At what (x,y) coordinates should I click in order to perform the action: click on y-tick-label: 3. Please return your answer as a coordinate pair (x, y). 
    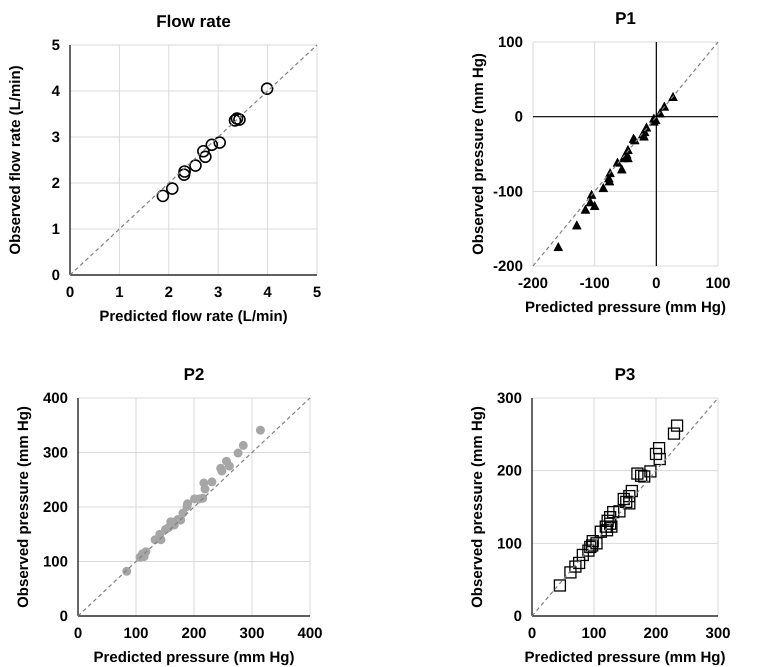
    Looking at the image, I should click on (56, 137).